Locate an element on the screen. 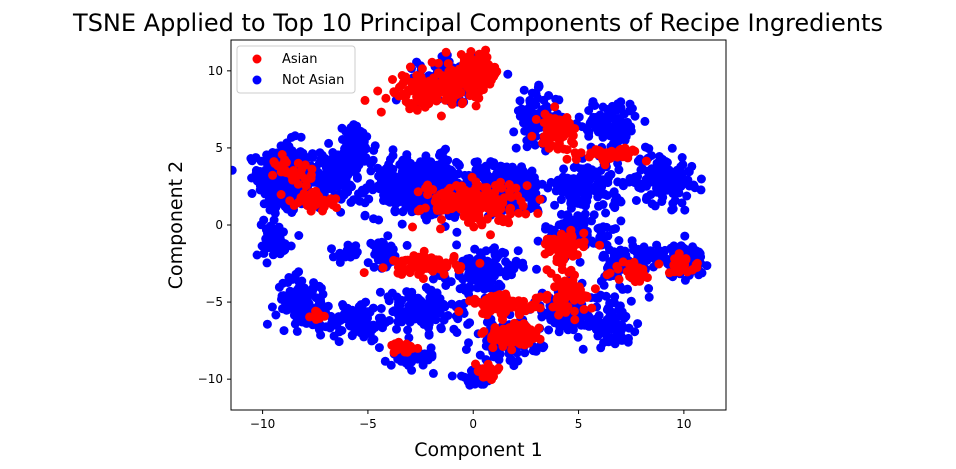  y-tick-label: −10 is located at coordinates (210, 379).